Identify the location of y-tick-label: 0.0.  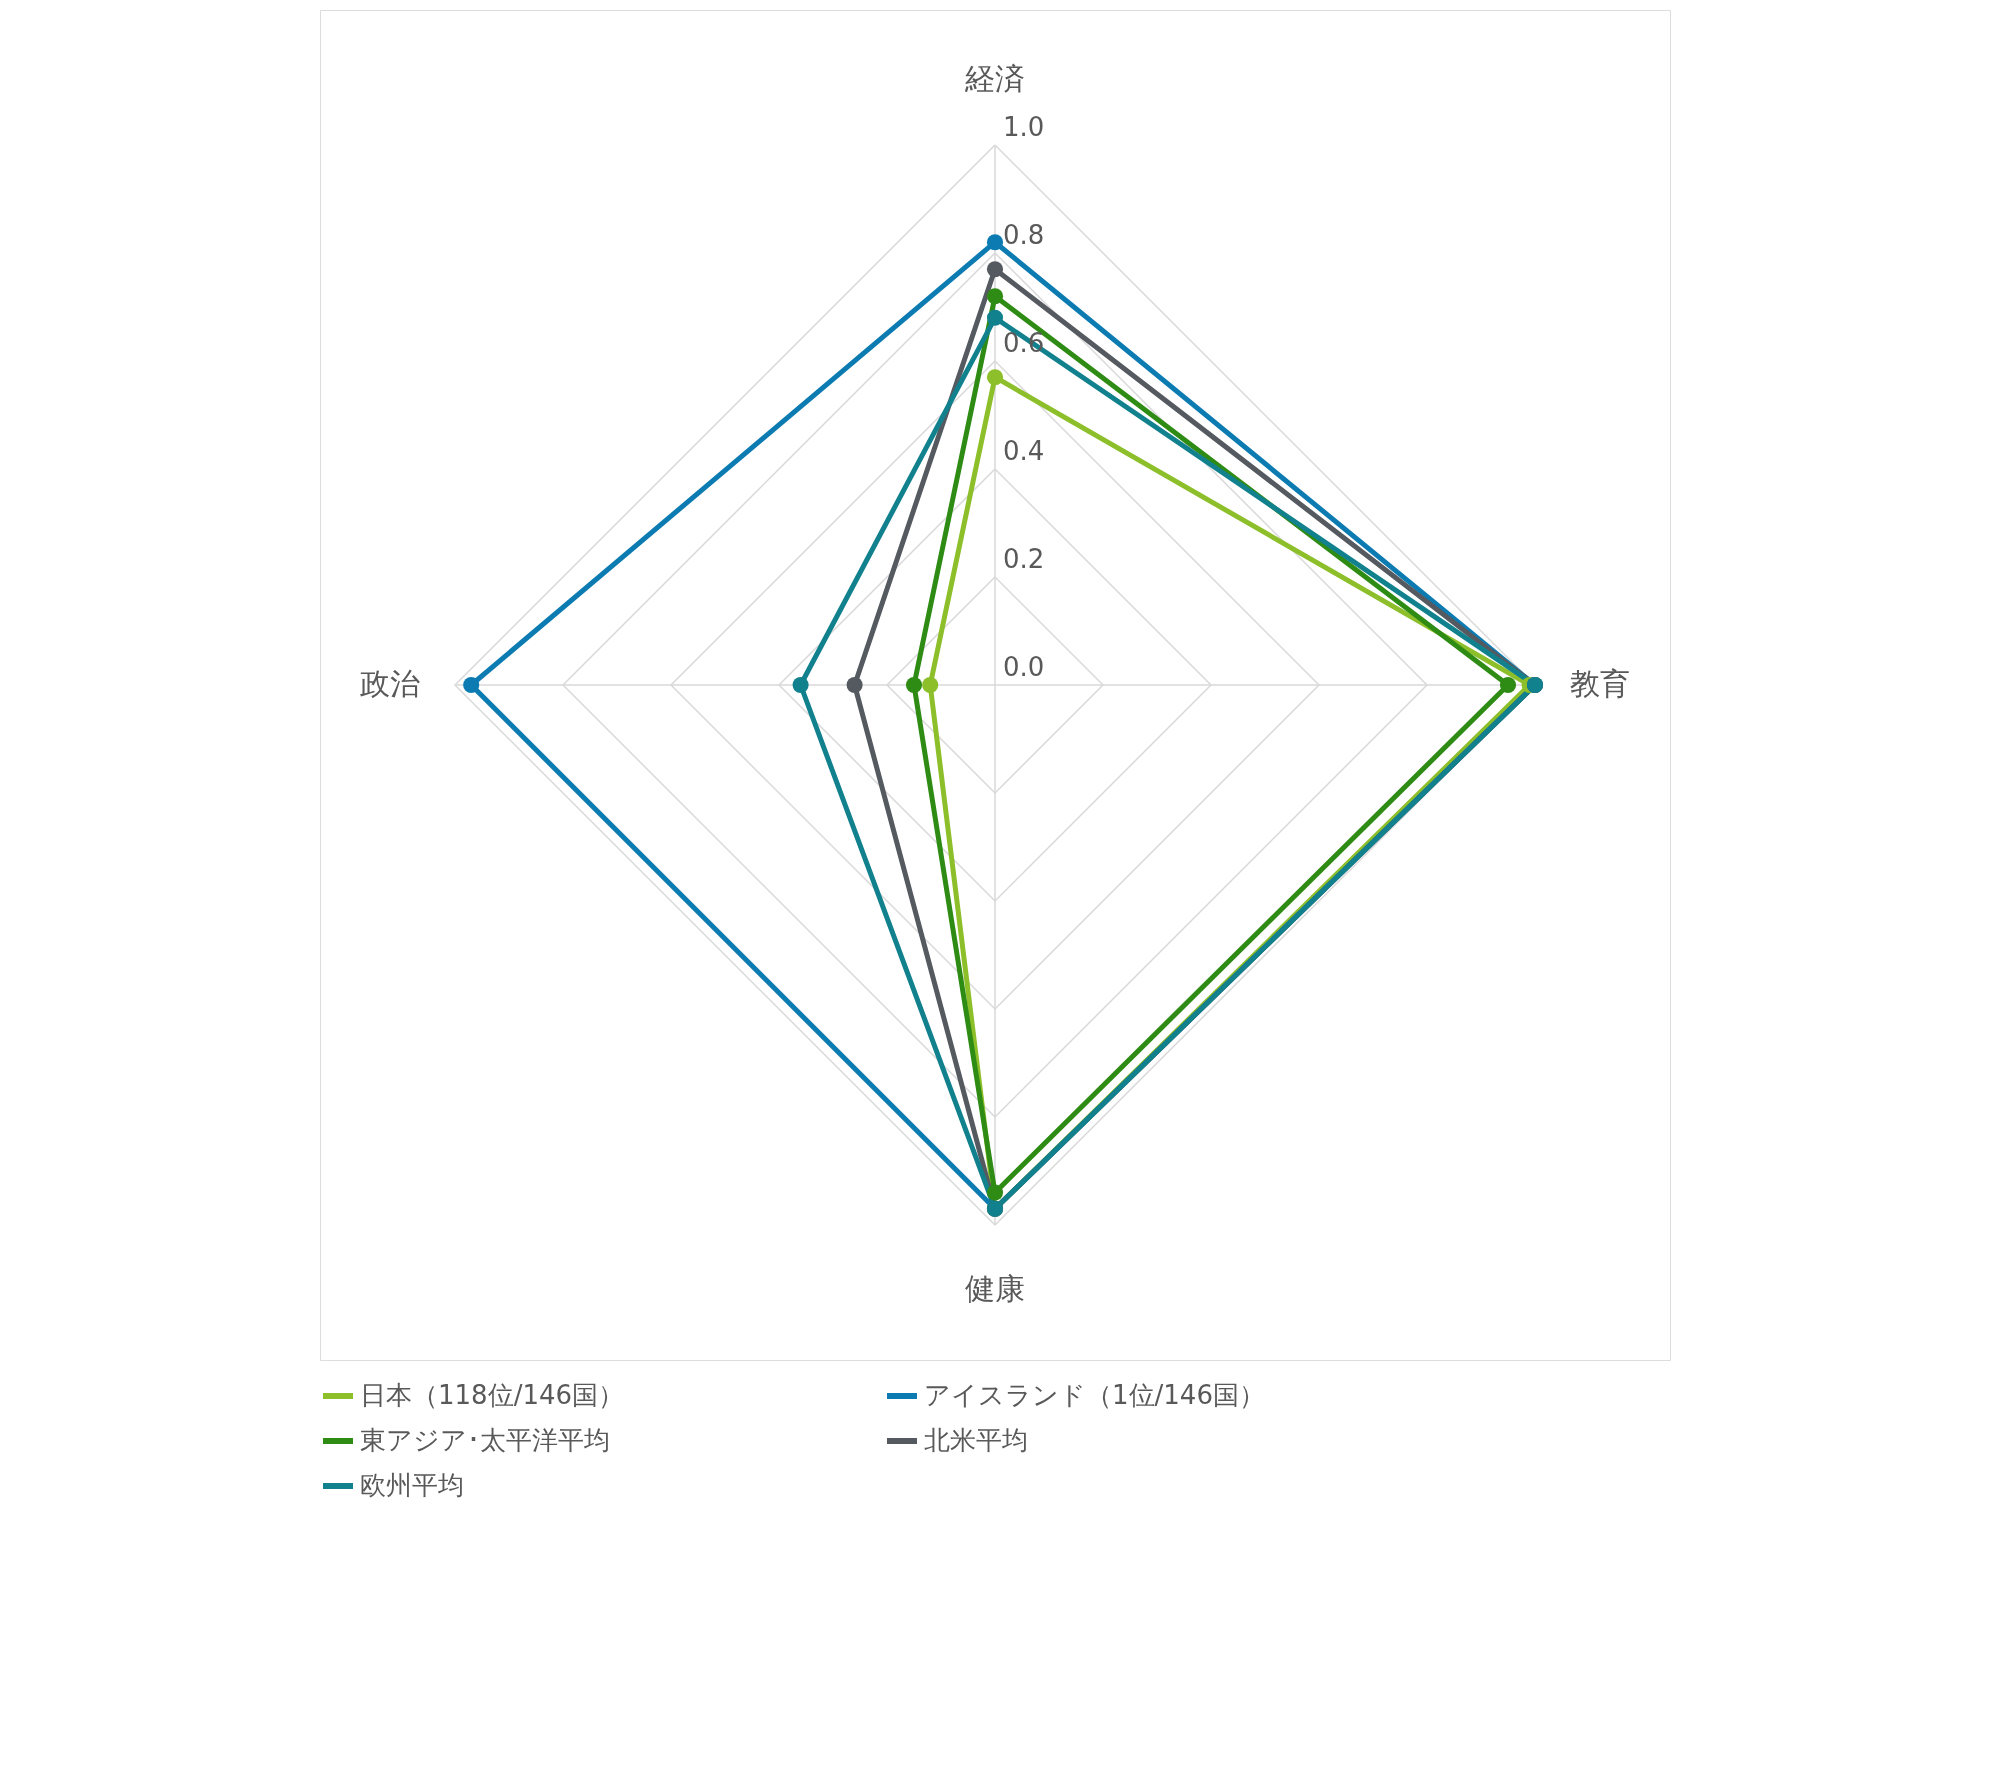
(1024, 667).